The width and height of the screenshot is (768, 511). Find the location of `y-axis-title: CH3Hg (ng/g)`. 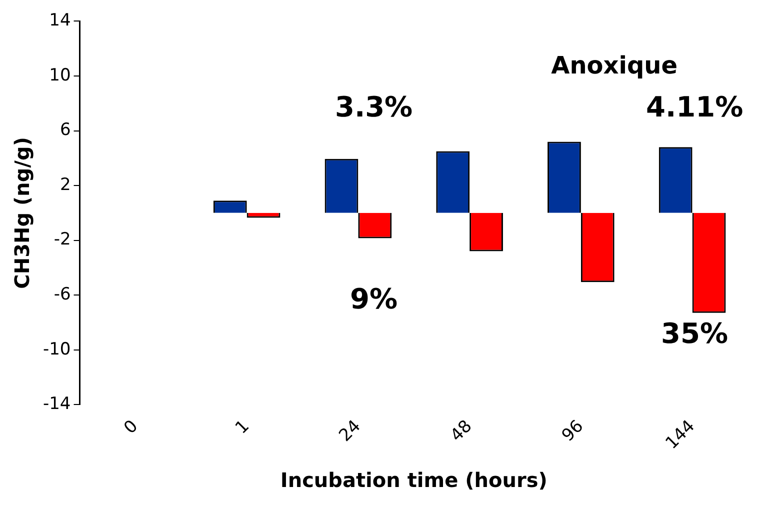

y-axis-title: CH3Hg (ng/g) is located at coordinates (22, 213).